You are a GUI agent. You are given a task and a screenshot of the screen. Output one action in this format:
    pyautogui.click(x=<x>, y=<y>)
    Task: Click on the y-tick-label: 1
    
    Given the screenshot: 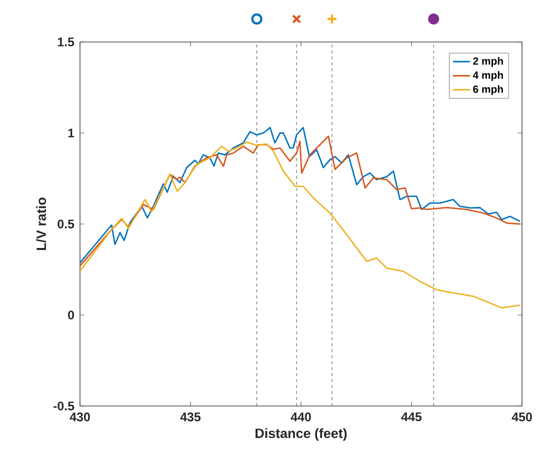 What is the action you would take?
    pyautogui.click(x=71, y=133)
    